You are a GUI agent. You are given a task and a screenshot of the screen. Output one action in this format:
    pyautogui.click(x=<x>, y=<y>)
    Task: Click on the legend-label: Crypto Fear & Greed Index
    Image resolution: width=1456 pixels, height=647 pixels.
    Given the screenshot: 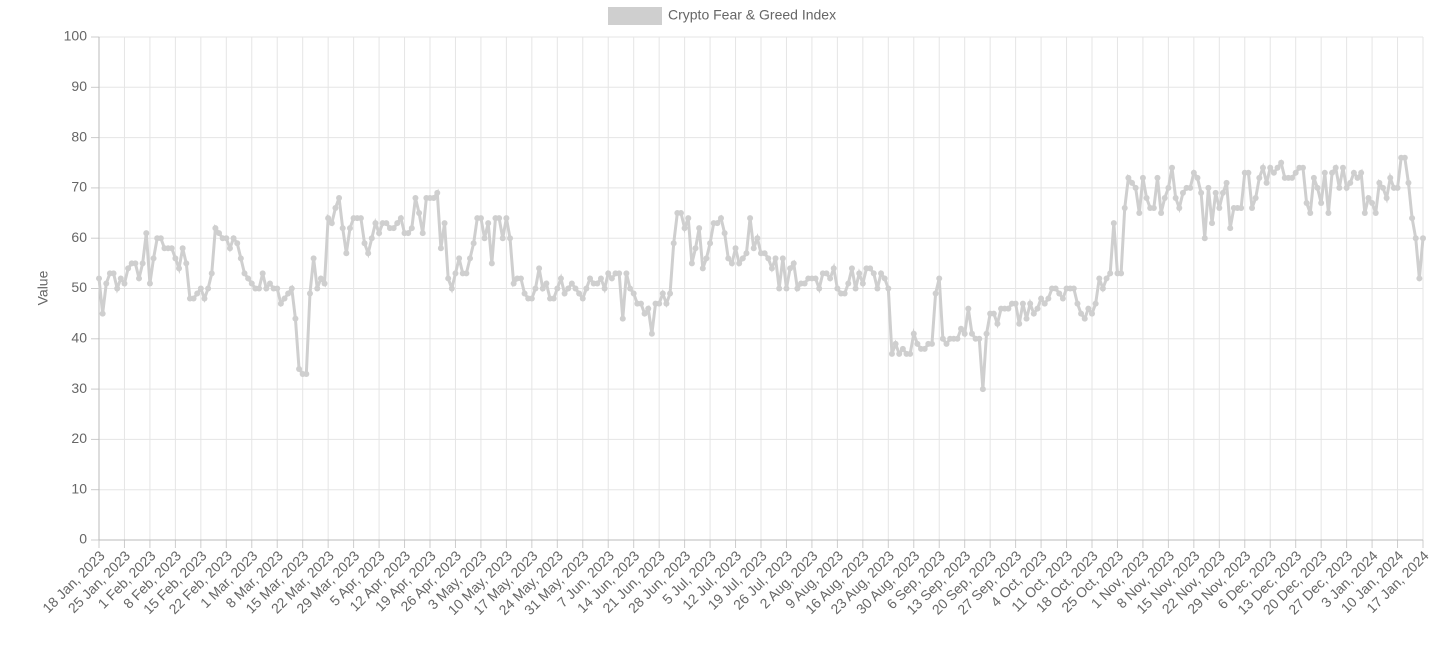 What is the action you would take?
    pyautogui.click(x=752, y=15)
    